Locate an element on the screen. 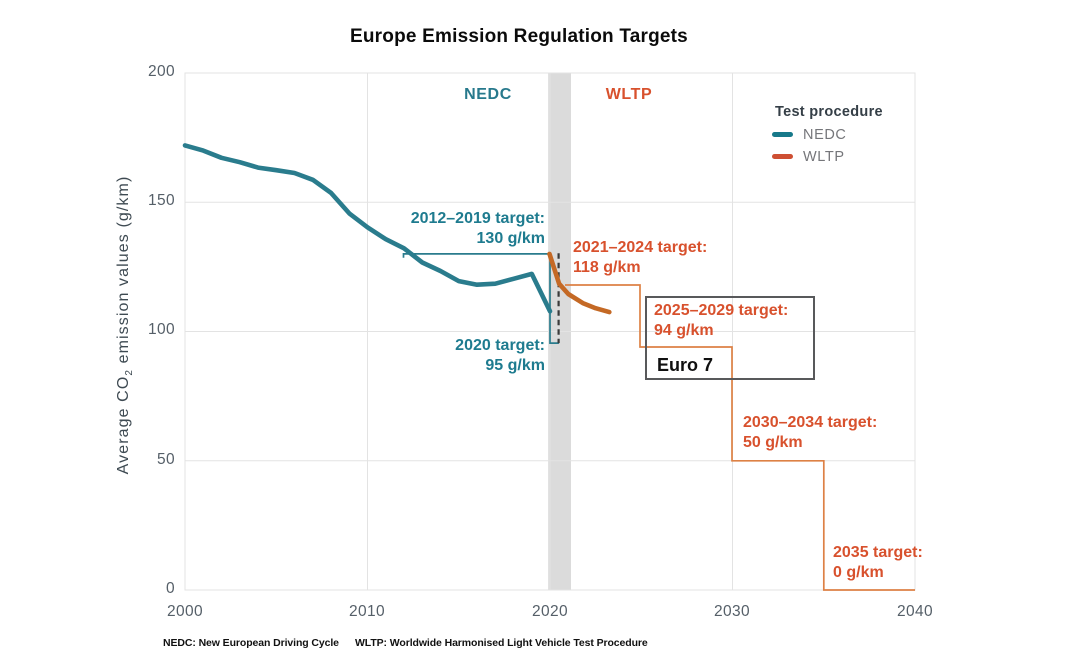 The width and height of the screenshot is (1080, 671). wltp-line-swatch-icon is located at coordinates (782, 156).